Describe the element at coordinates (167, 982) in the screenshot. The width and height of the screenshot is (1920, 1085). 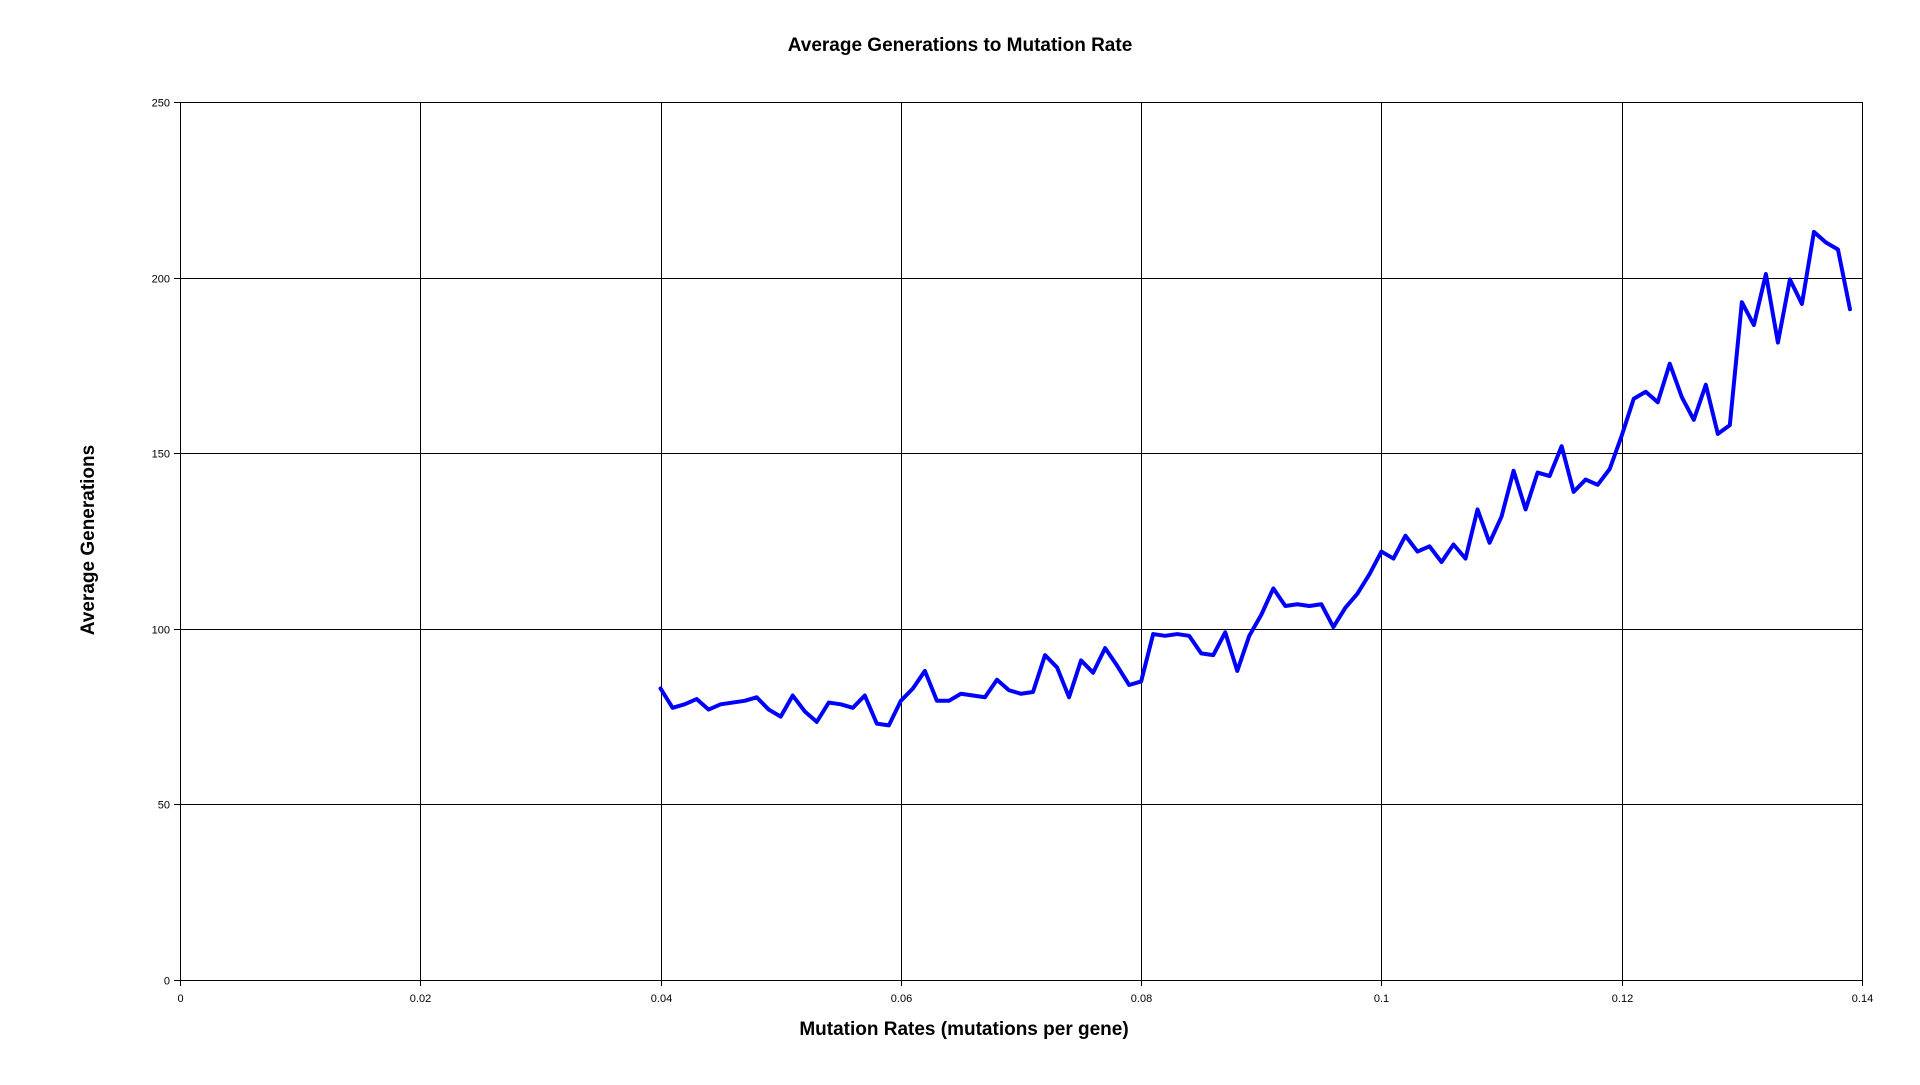
I see `y-tick-label: 0` at that location.